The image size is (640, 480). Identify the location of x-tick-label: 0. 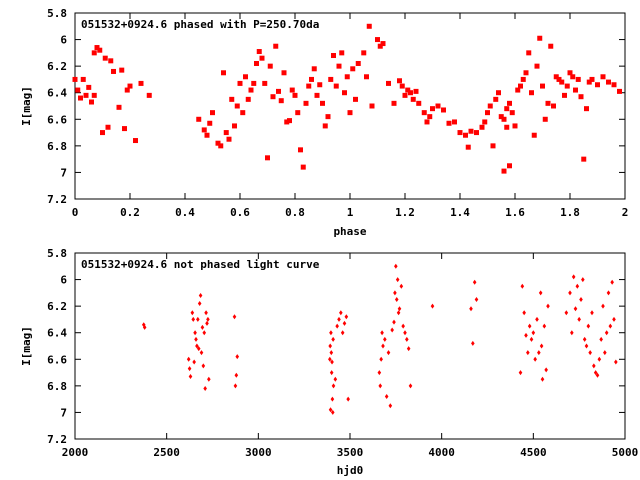
(75, 212).